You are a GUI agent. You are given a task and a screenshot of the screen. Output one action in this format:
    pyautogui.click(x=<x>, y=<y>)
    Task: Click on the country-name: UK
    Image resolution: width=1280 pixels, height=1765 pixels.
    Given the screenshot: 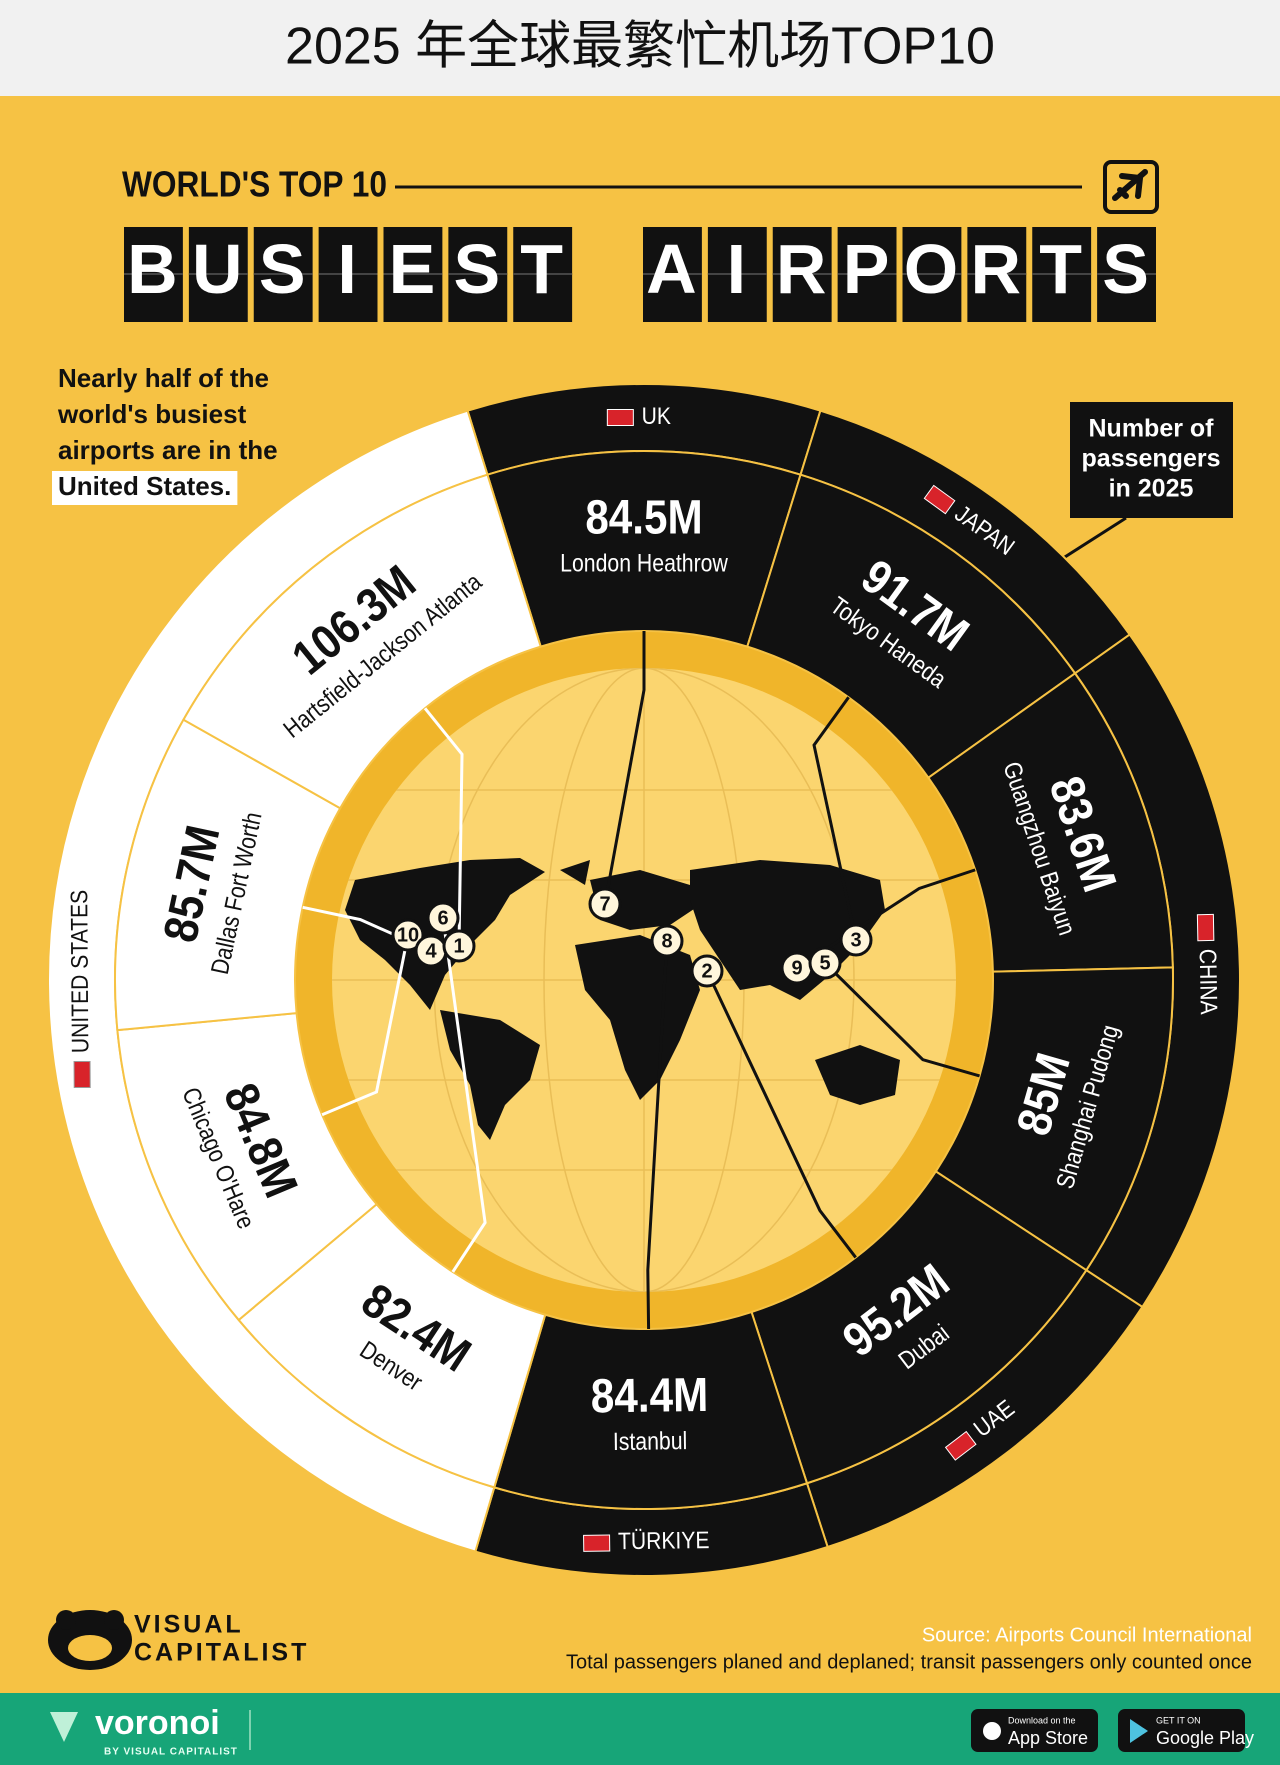 What is the action you would take?
    pyautogui.click(x=656, y=416)
    